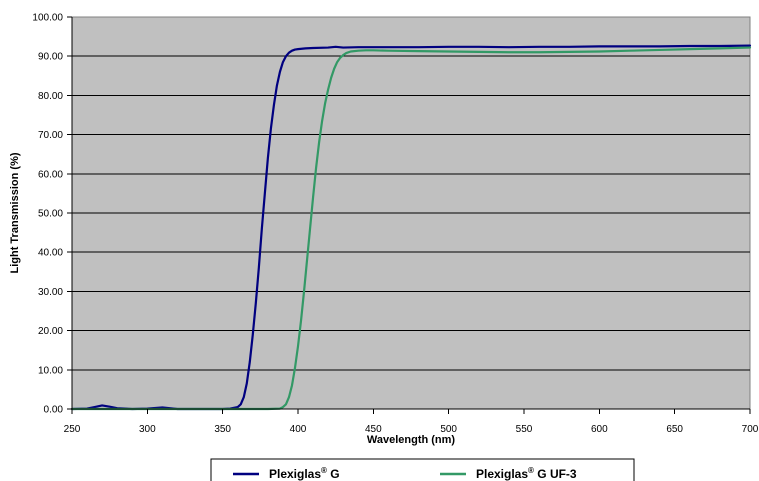  Describe the element at coordinates (50, 253) in the screenshot. I see `y-tick-label: 40.00` at that location.